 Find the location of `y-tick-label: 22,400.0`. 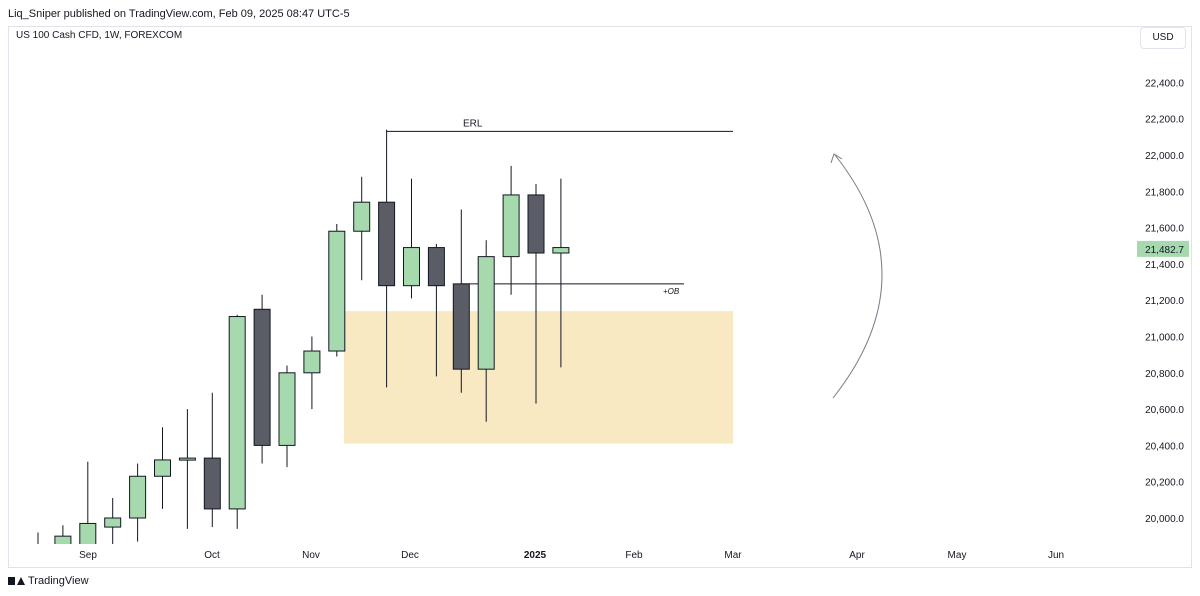

y-tick-label: 22,400.0 is located at coordinates (1164, 83).